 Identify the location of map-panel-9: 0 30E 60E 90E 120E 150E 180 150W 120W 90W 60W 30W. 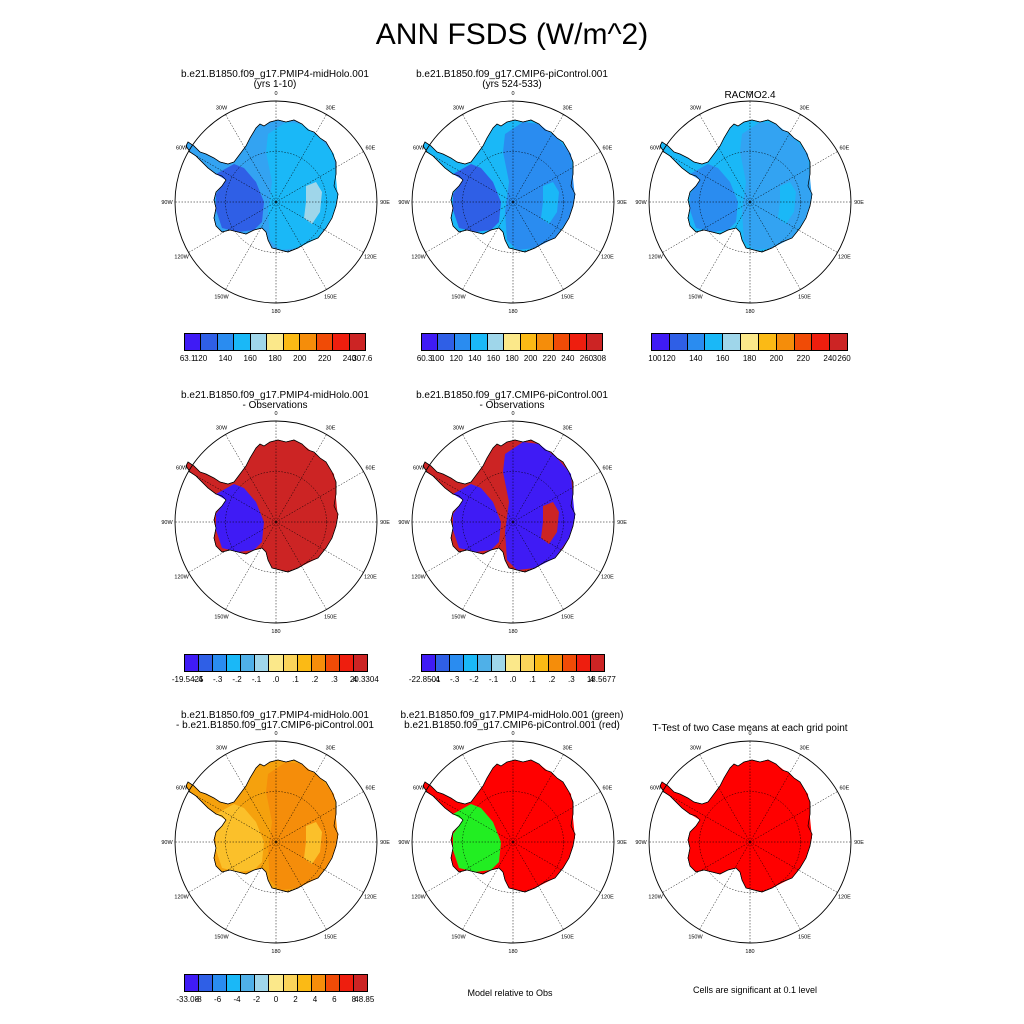
(750, 842).